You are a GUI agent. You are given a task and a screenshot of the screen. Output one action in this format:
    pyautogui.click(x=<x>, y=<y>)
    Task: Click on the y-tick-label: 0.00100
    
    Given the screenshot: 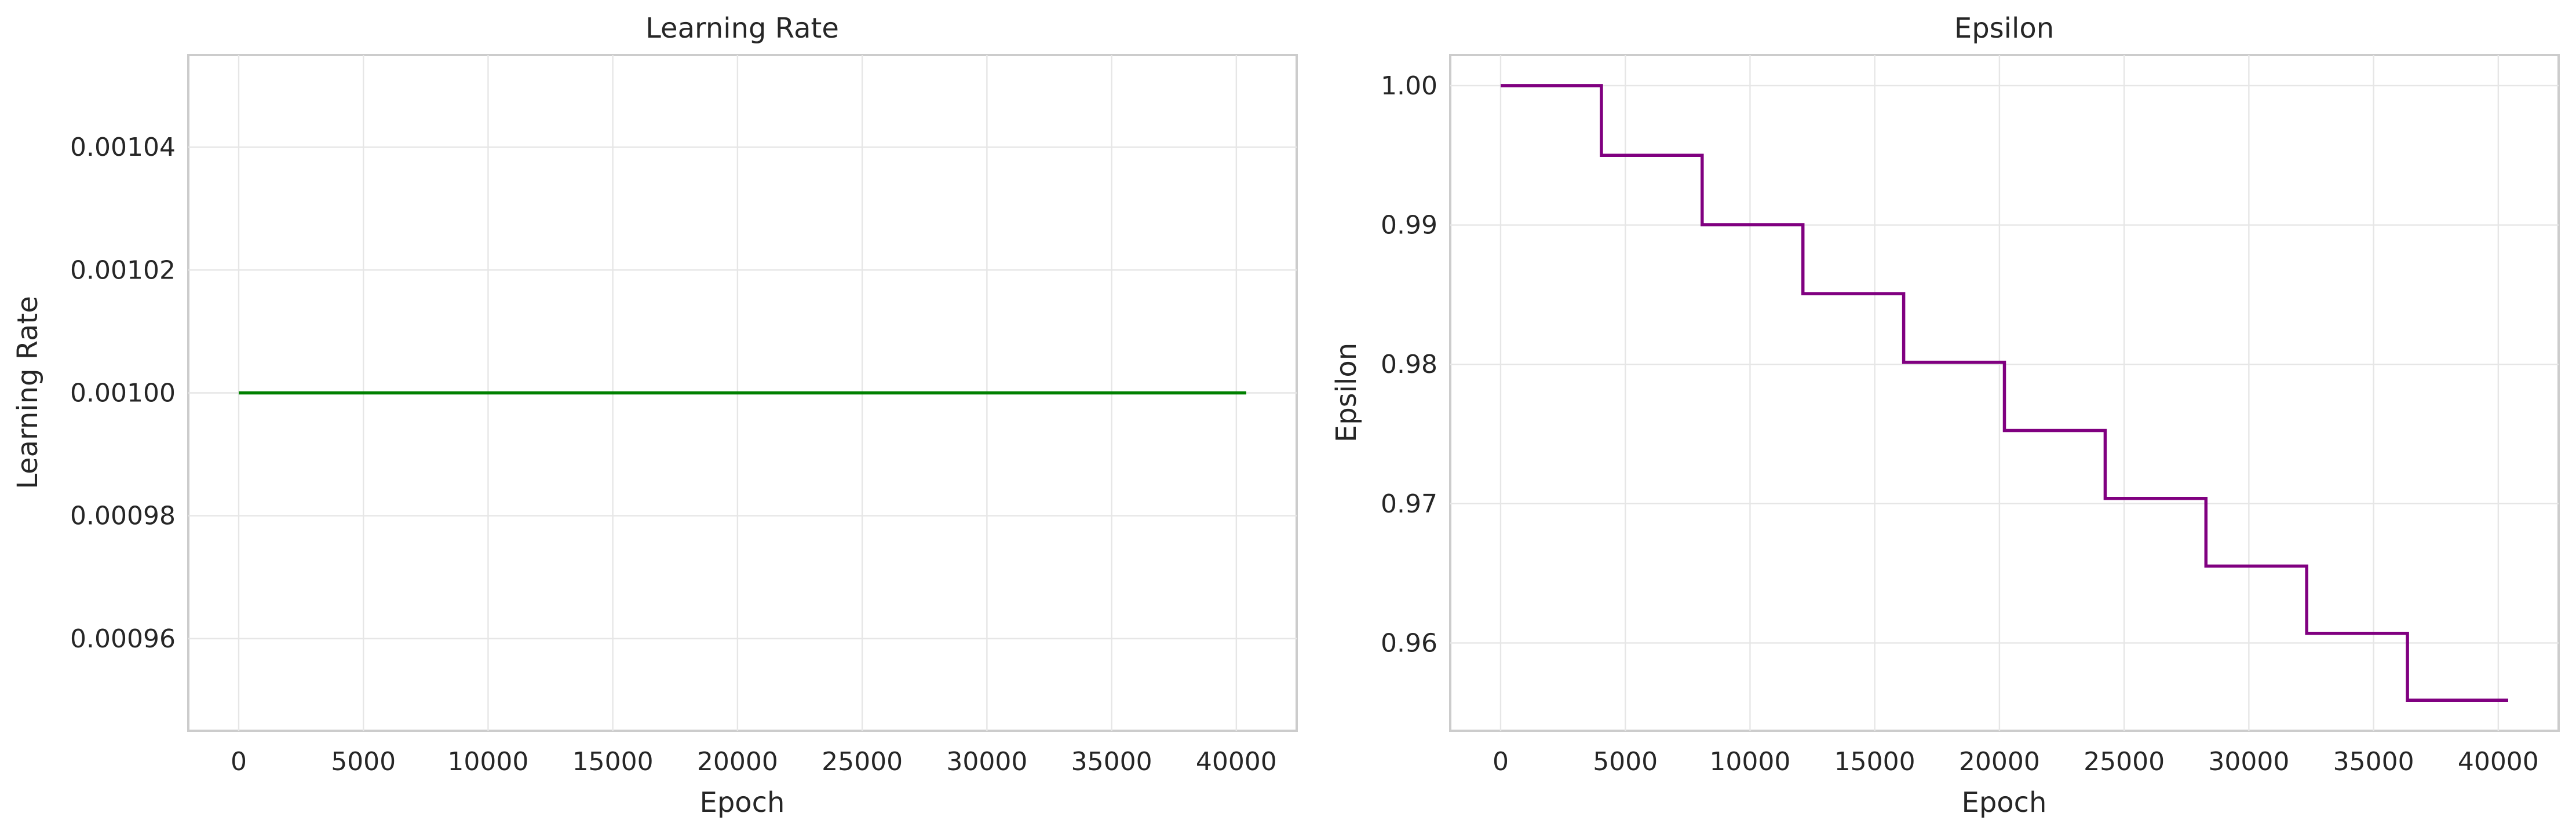 What is the action you would take?
    pyautogui.click(x=123, y=393)
    